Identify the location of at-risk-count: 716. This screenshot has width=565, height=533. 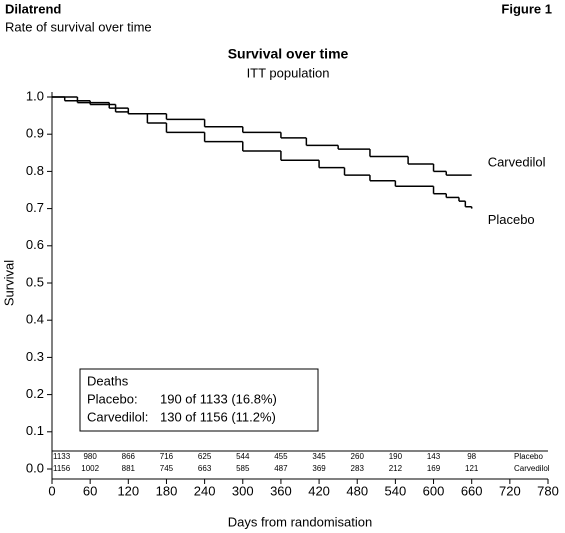
(167, 456).